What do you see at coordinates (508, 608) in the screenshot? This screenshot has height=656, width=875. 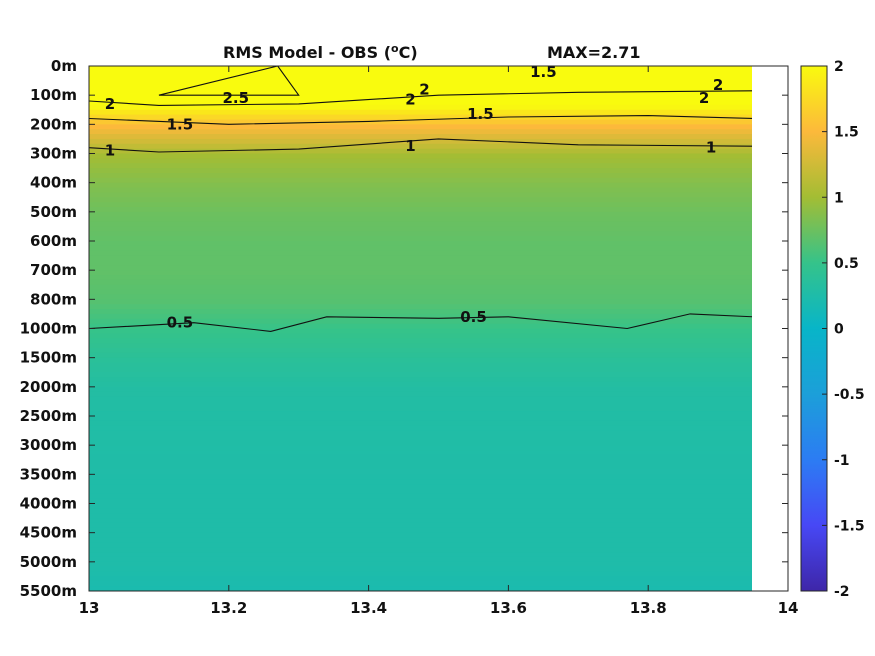 I see `x-tick-label: 13.6` at bounding box center [508, 608].